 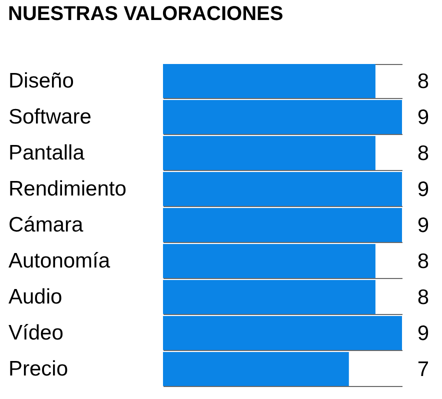 What do you see at coordinates (146, 14) in the screenshot?
I see `chart-title: NUESTRAS VALORACIONES` at bounding box center [146, 14].